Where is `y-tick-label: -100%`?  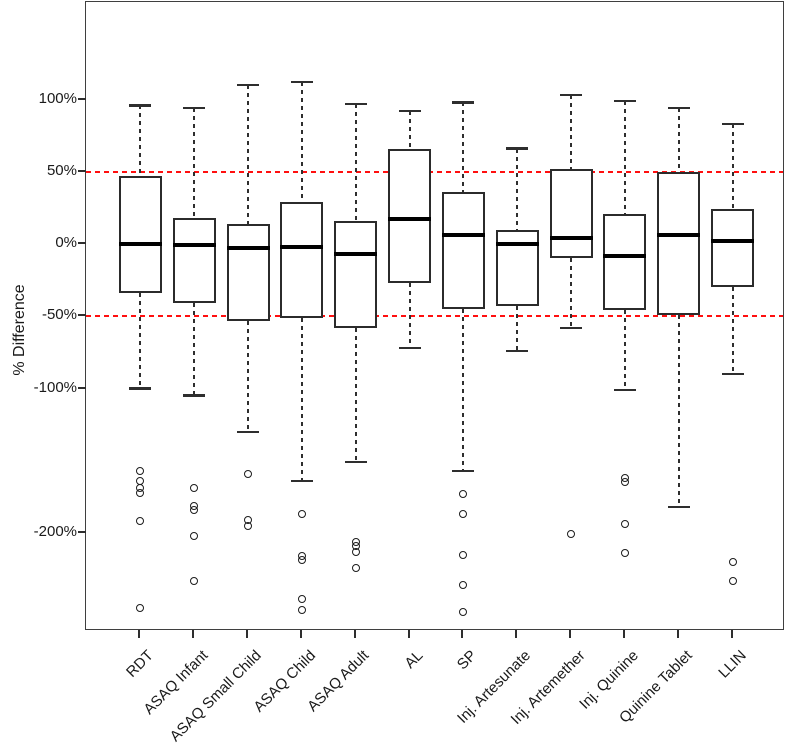
y-tick-label: -100% is located at coordinates (55, 387).